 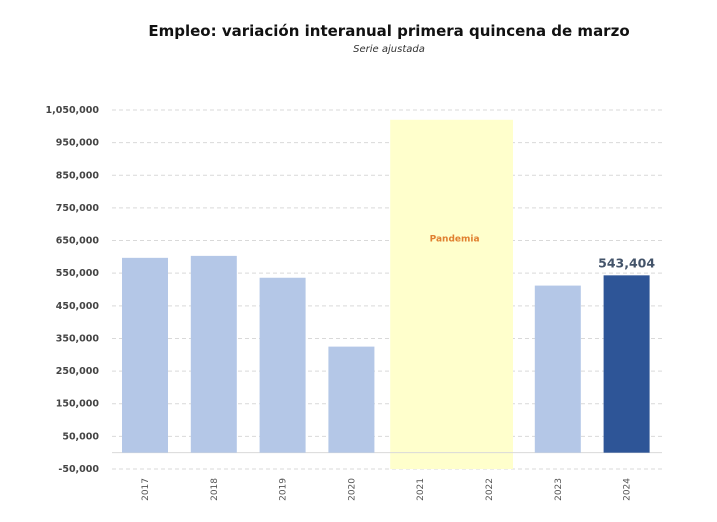 I want to click on bar-2023, so click(x=557, y=369).